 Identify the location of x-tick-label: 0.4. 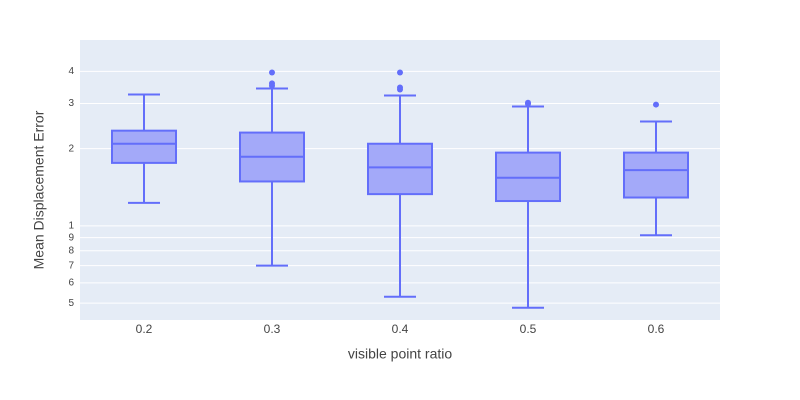
(400, 329).